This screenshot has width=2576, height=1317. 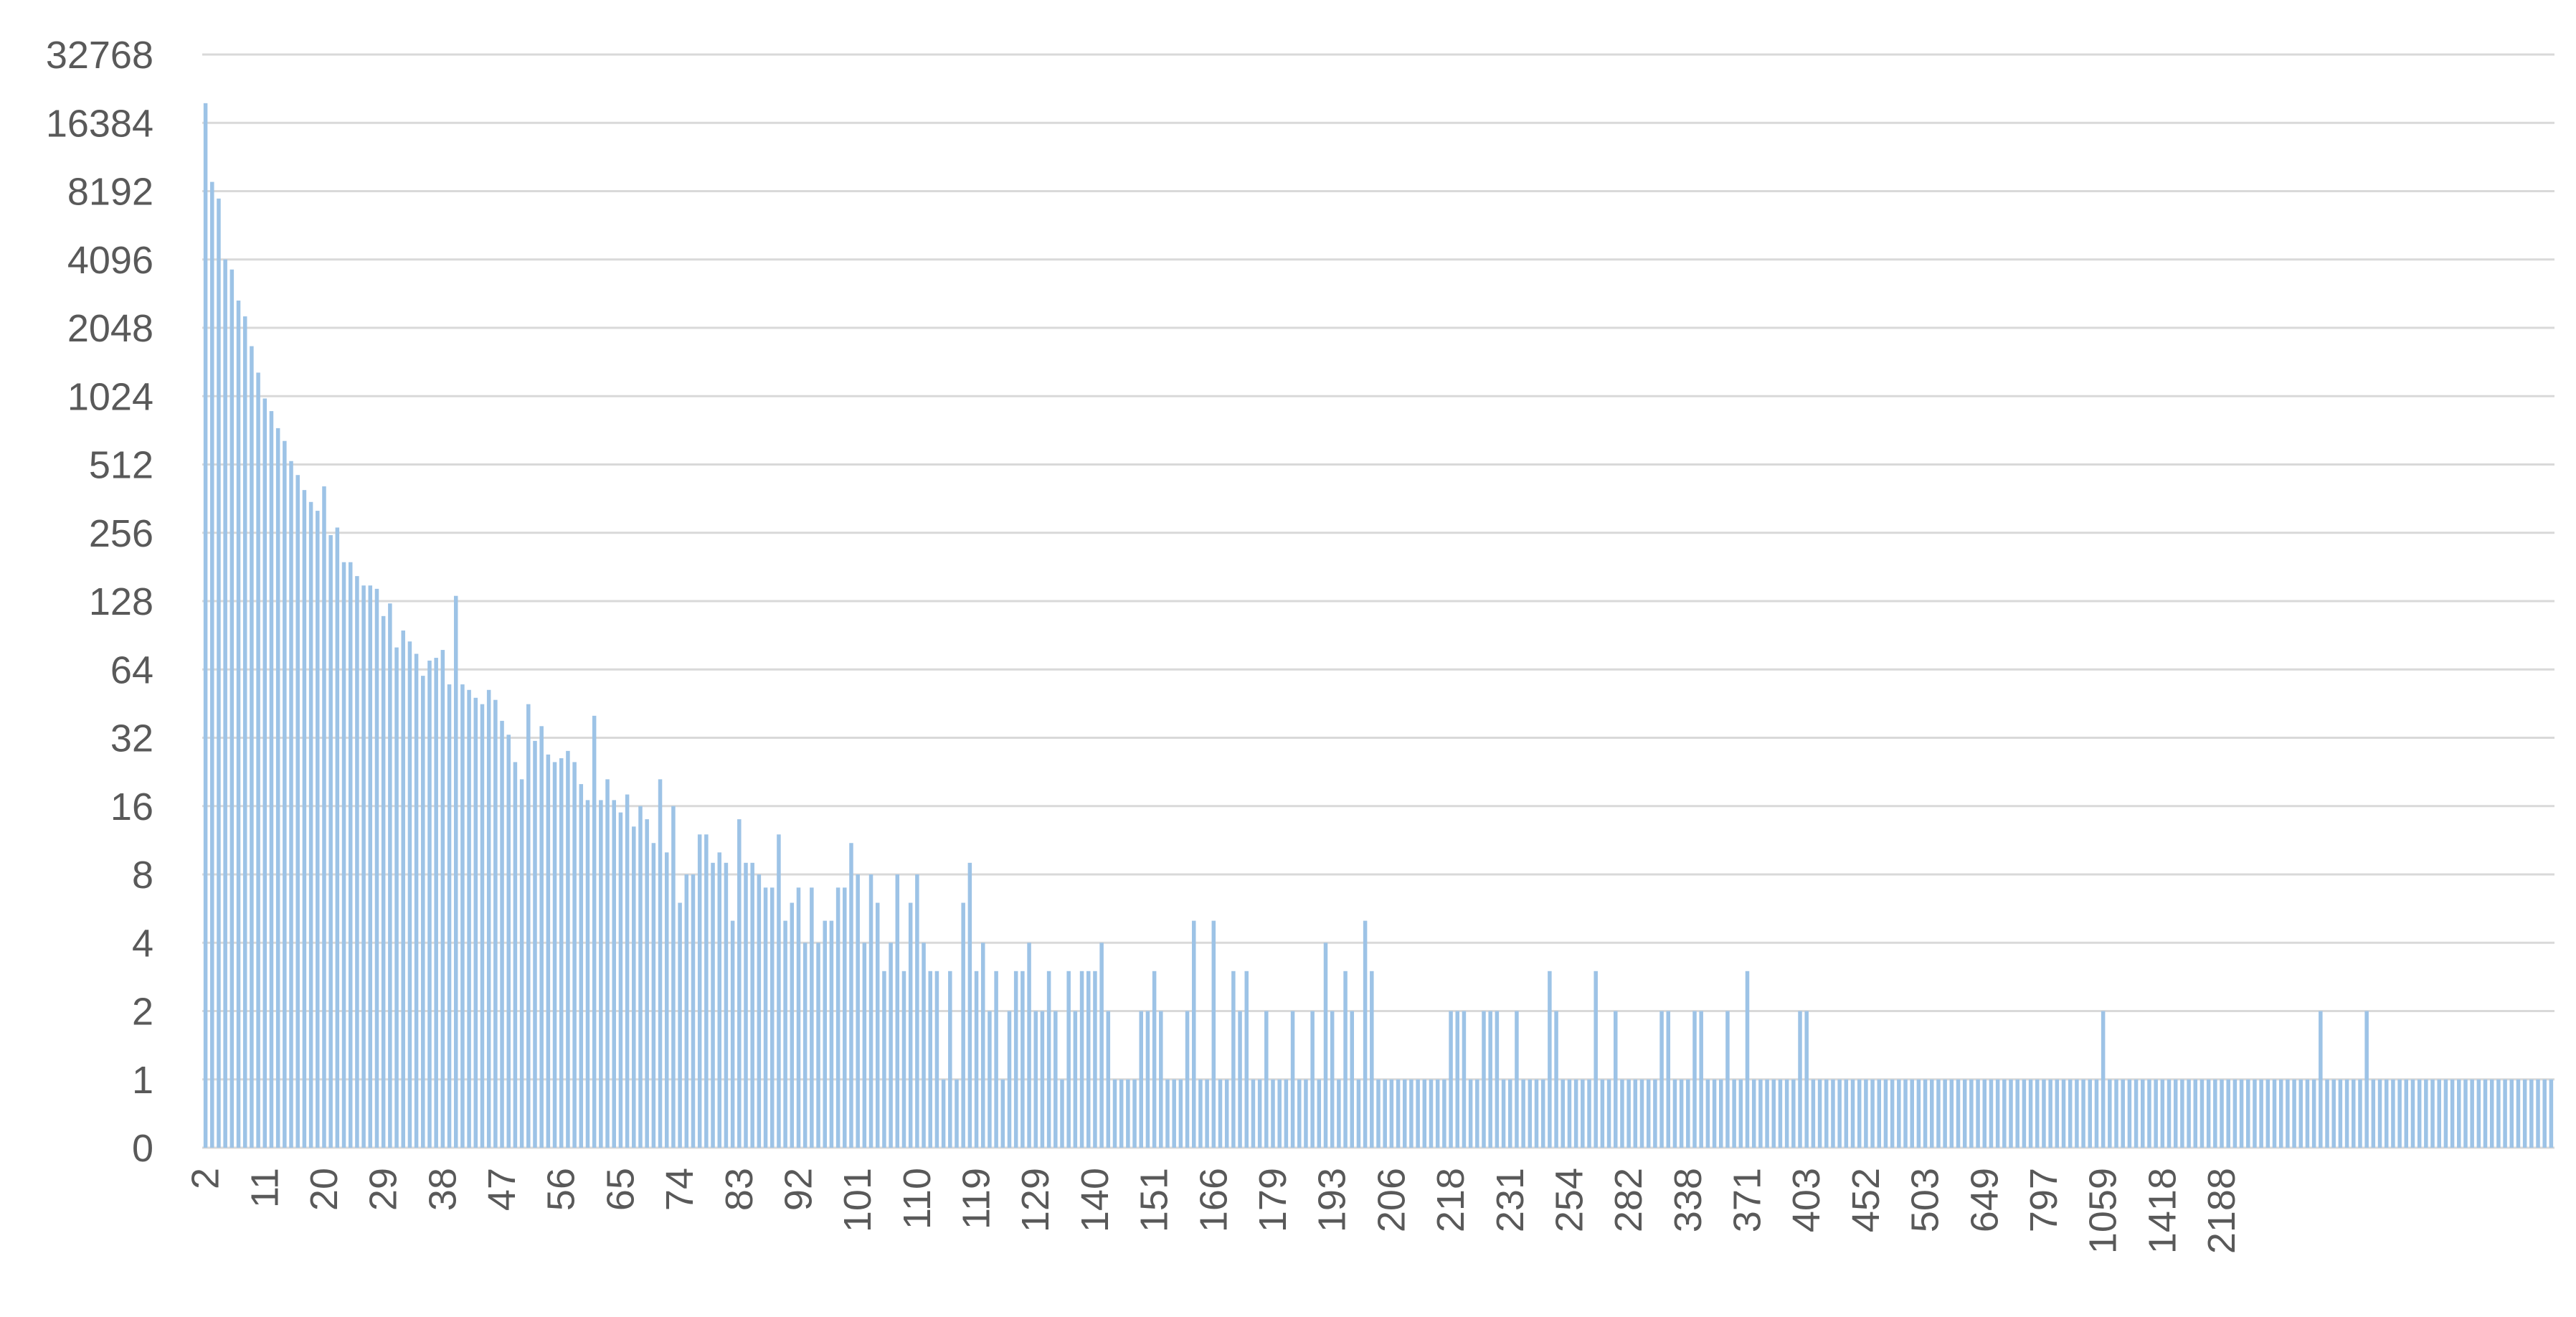 I want to click on y-tick-label: 8, so click(x=142, y=875).